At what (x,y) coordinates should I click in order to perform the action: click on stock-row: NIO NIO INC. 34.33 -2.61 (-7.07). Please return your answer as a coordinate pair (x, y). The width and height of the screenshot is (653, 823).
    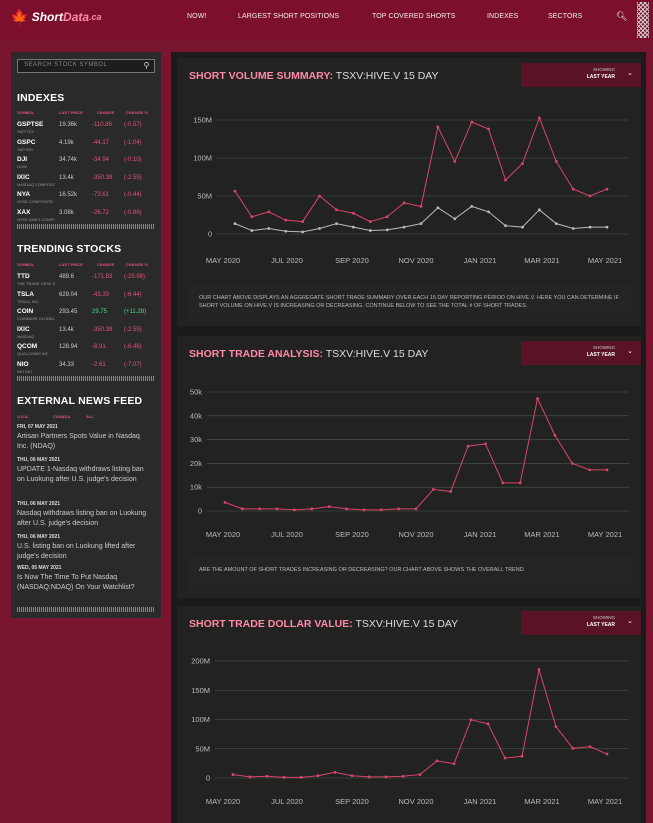
    Looking at the image, I should click on (87, 368).